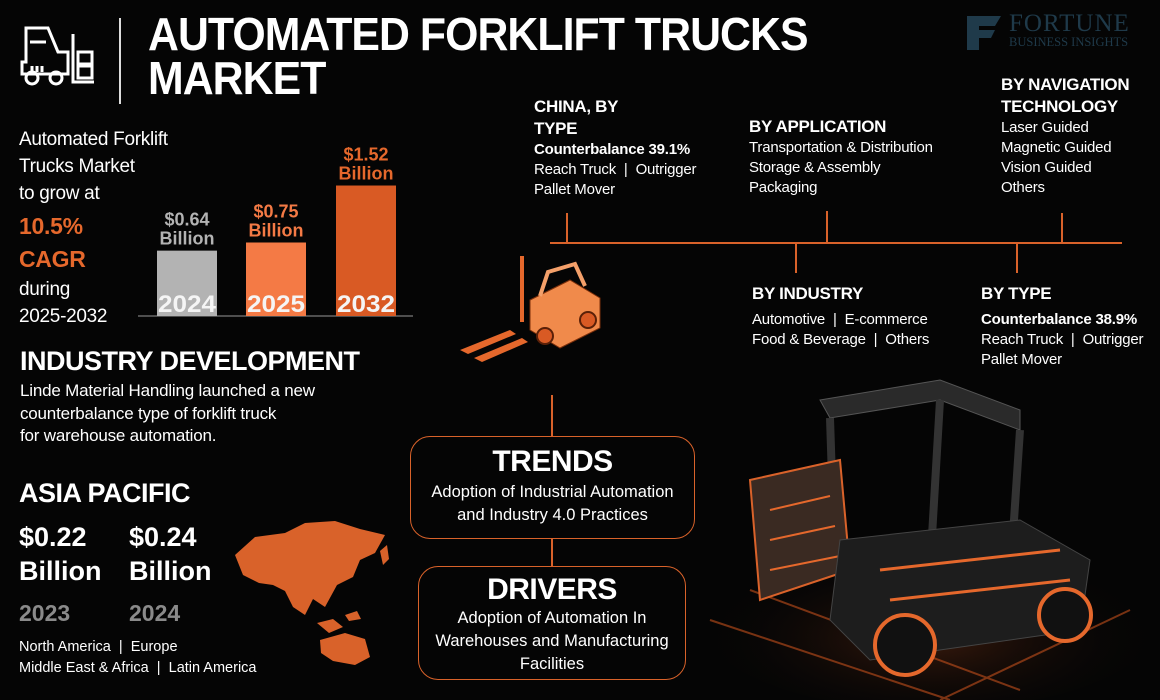  What do you see at coordinates (118, 435) in the screenshot?
I see `industry-development-text: for warehouse automation.` at bounding box center [118, 435].